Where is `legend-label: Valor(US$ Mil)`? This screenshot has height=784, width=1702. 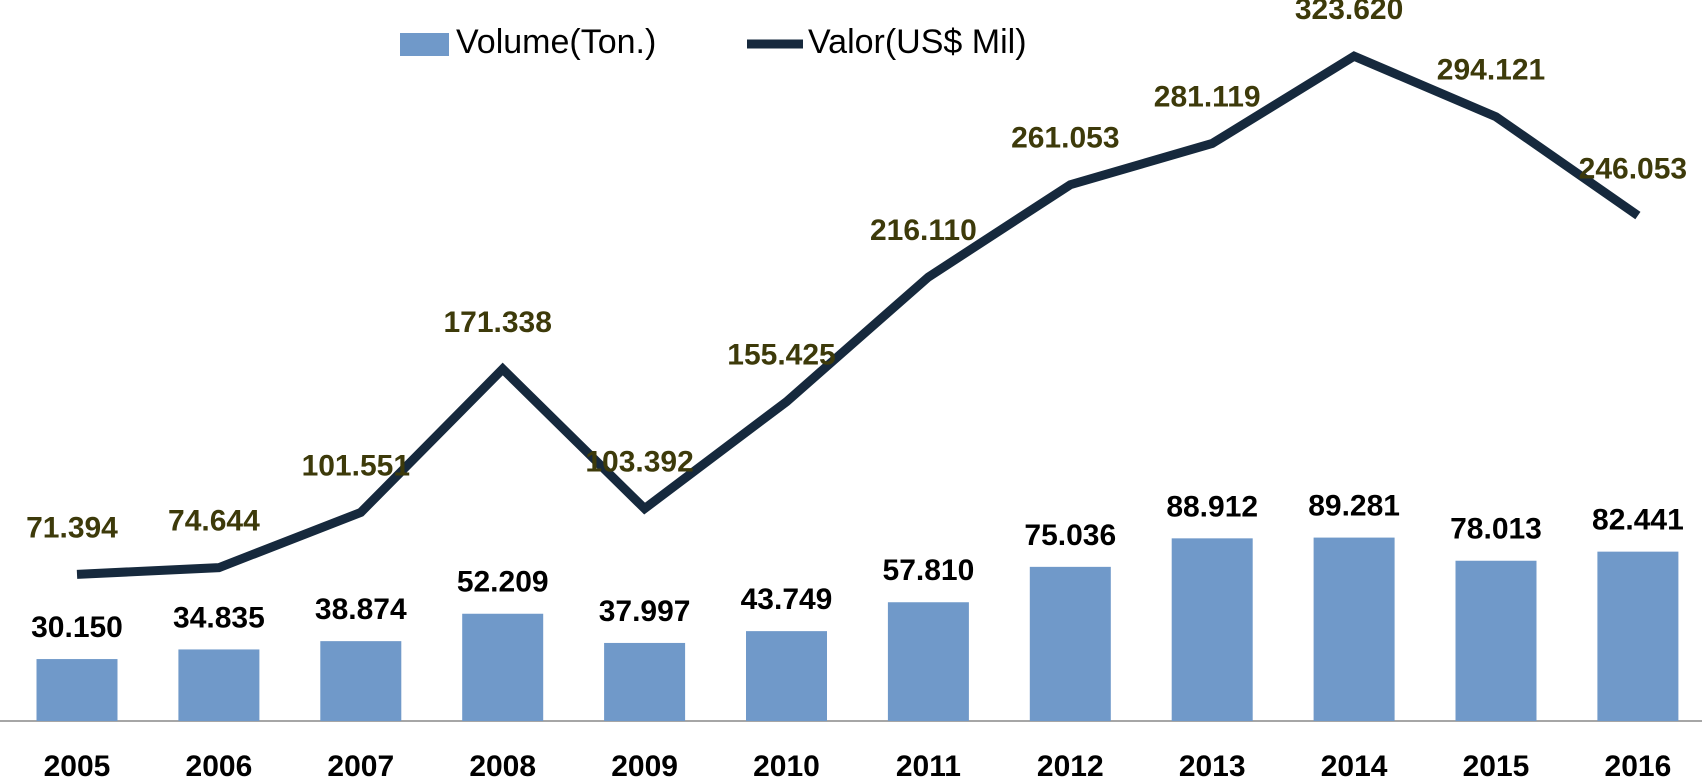
legend-label: Valor(US$ Mil) is located at coordinates (917, 42).